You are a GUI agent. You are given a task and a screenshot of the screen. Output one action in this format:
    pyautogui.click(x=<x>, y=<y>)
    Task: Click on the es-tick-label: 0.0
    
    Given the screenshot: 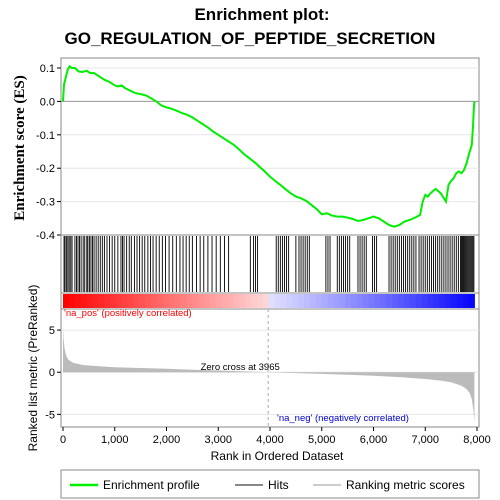 What is the action you would take?
    pyautogui.click(x=47, y=102)
    